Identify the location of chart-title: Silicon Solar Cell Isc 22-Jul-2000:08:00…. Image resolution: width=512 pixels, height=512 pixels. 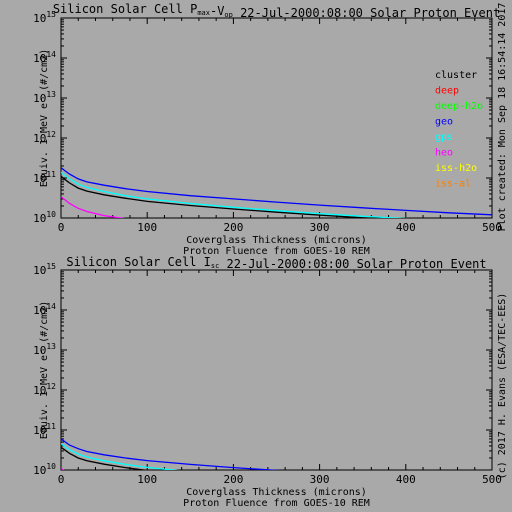
(276, 263).